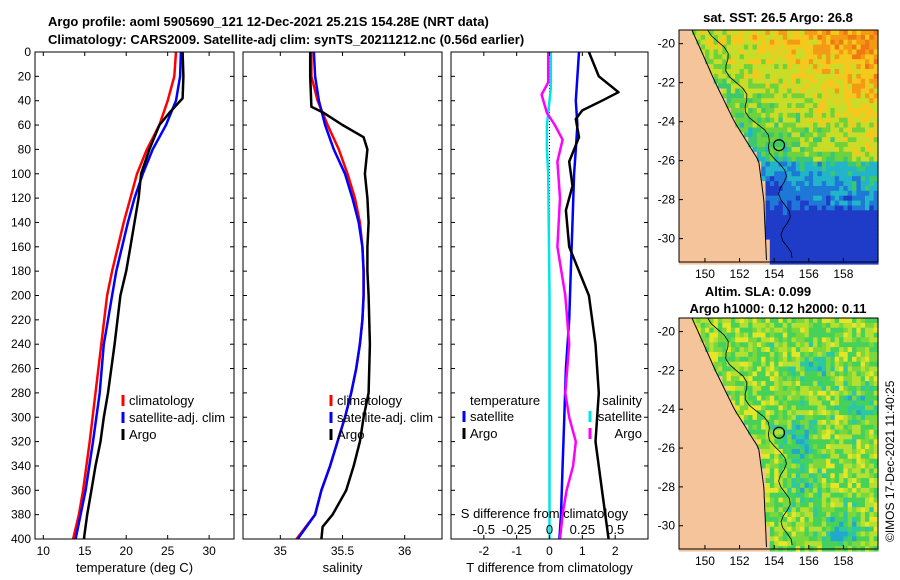 This screenshot has width=900, height=580. What do you see at coordinates (549, 551) in the screenshot?
I see `difference-profile-xtick-label: 0` at bounding box center [549, 551].